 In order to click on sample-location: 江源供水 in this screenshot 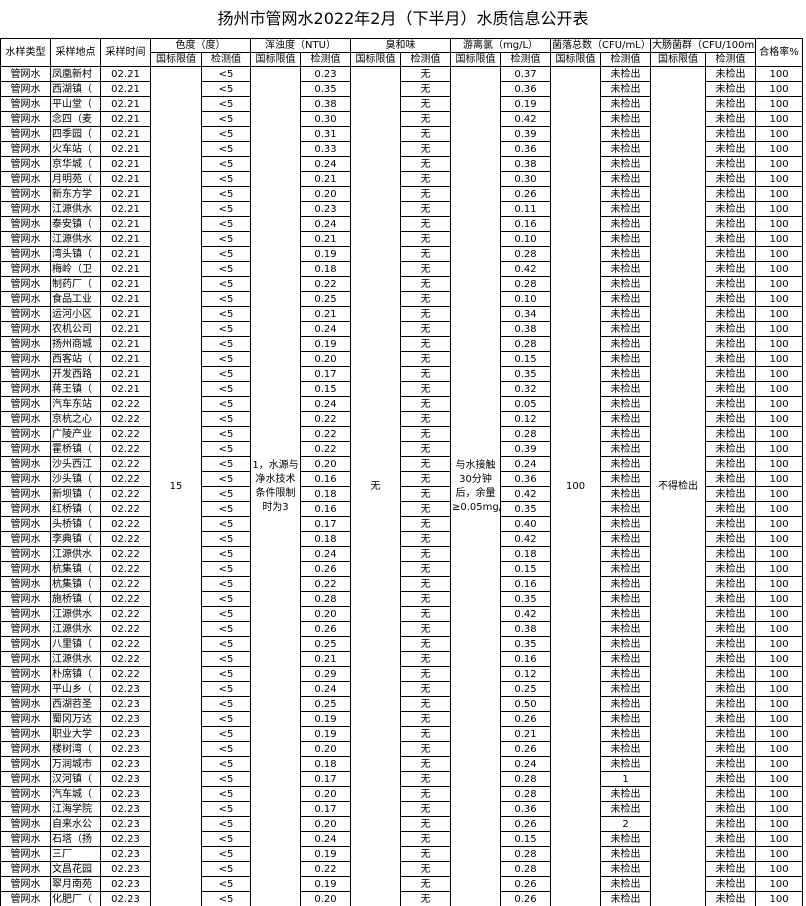, I will do `click(75, 209)`.